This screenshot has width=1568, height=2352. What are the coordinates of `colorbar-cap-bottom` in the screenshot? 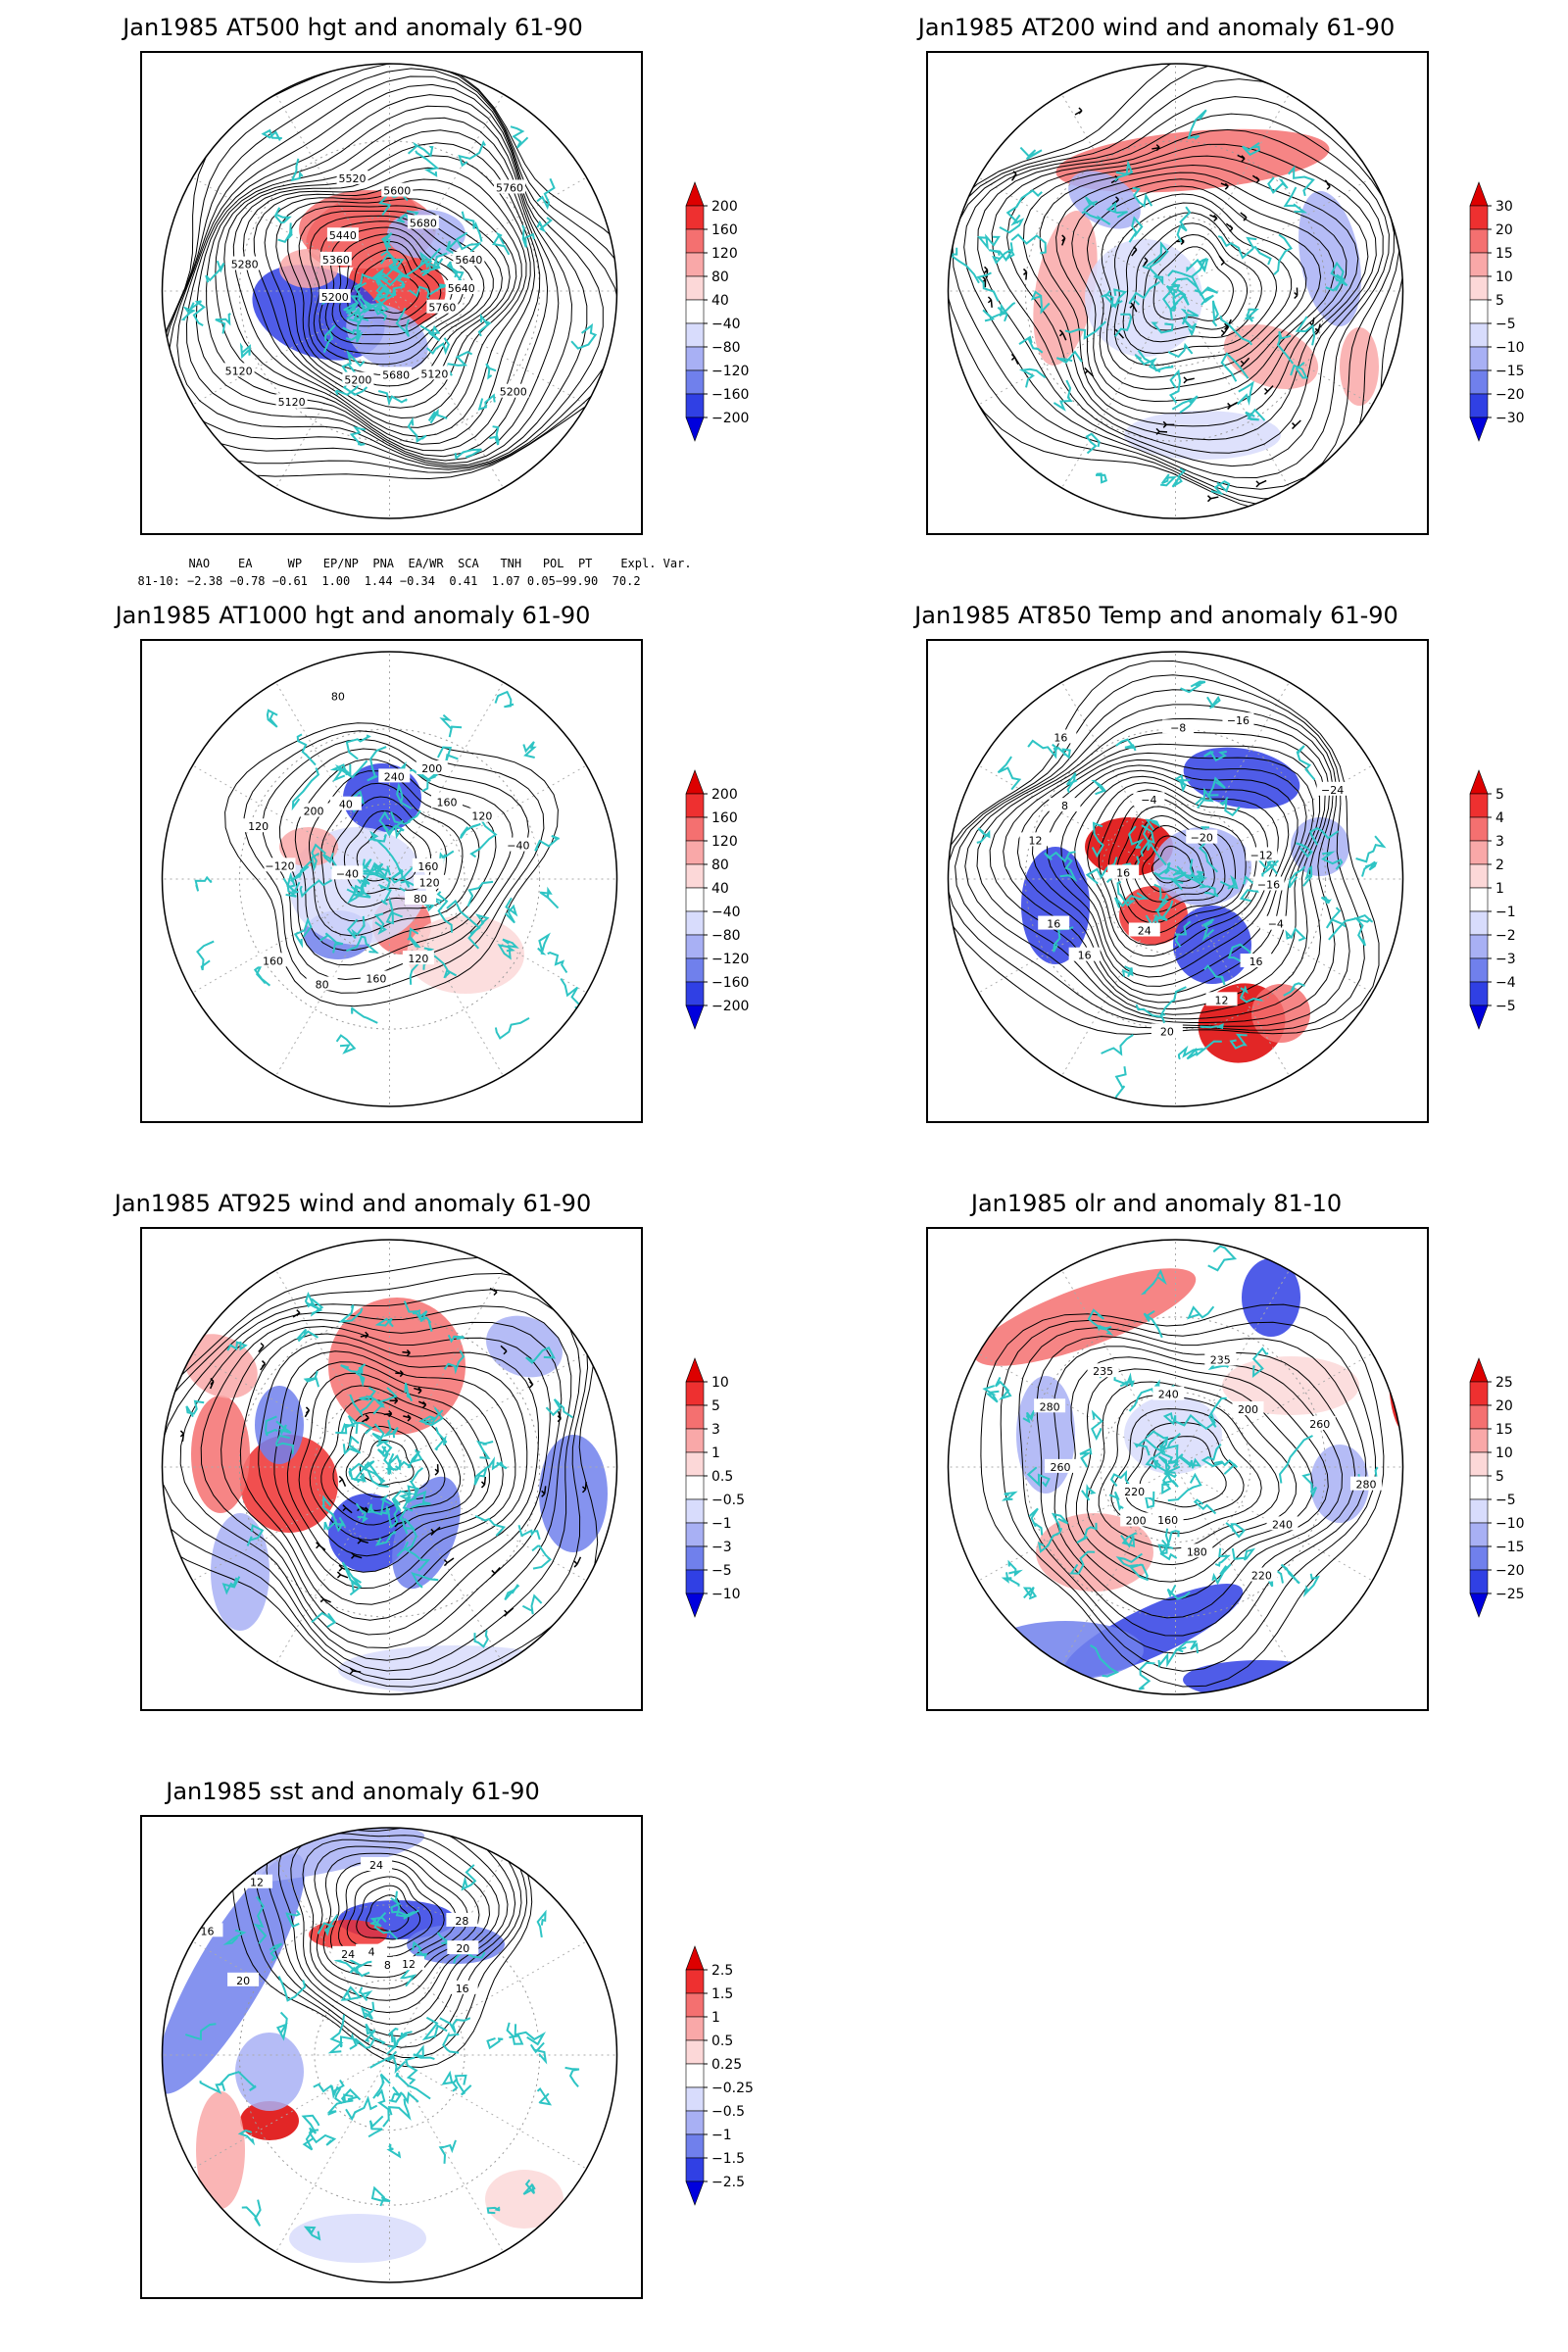 It's located at (695, 1017).